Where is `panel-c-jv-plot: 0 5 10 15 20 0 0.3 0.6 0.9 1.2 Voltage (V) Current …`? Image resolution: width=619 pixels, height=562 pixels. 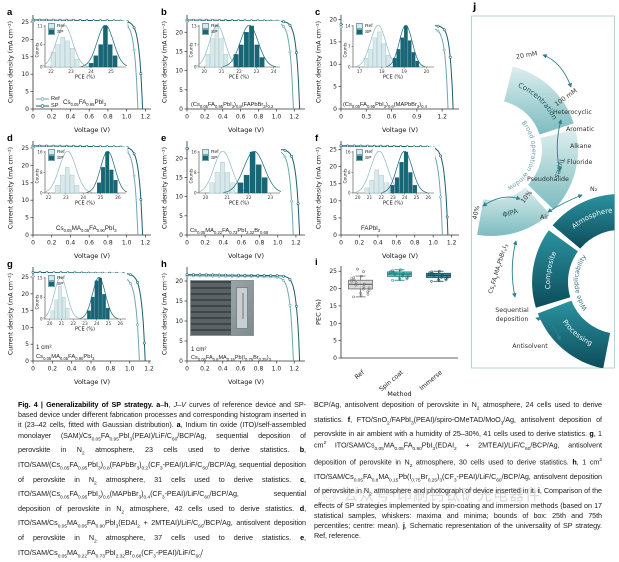
panel-c-jv-plot: 0 5 10 15 20 0 0.3 0.6 0.9 1.2 Voltage (V) Current … is located at coordinates (389, 70).